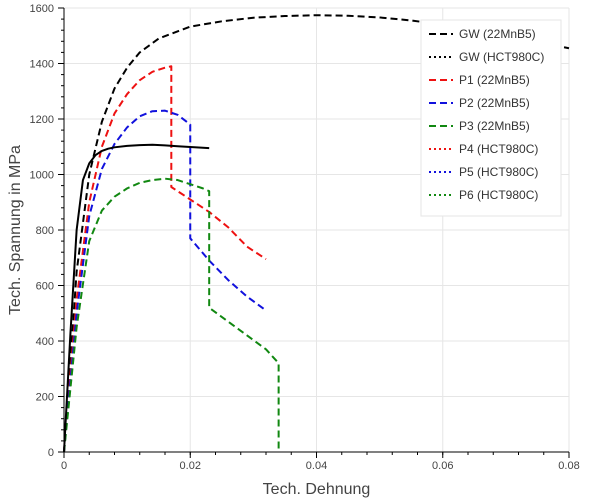  I want to click on legend-label: P3 (22MnB5), so click(494, 126).